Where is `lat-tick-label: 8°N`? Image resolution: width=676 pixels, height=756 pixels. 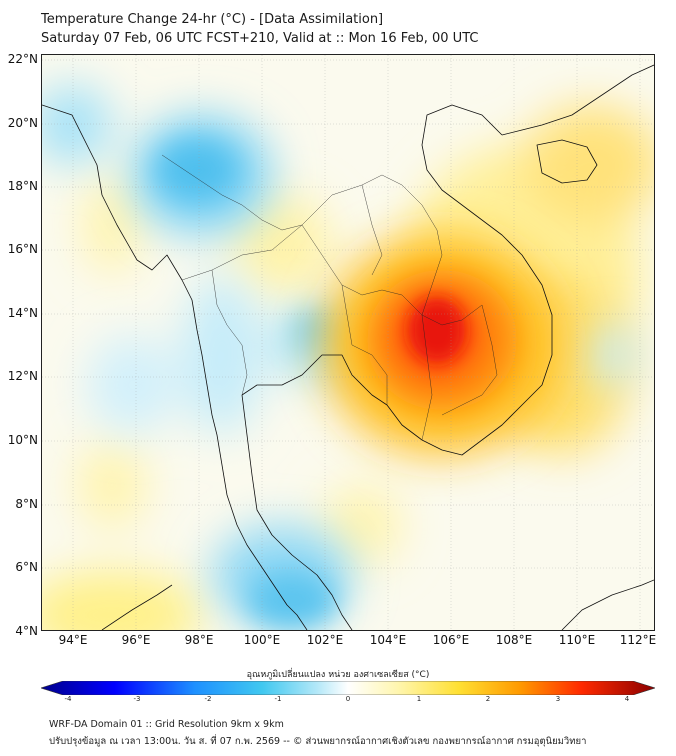 lat-tick-label: 8°N is located at coordinates (26, 504).